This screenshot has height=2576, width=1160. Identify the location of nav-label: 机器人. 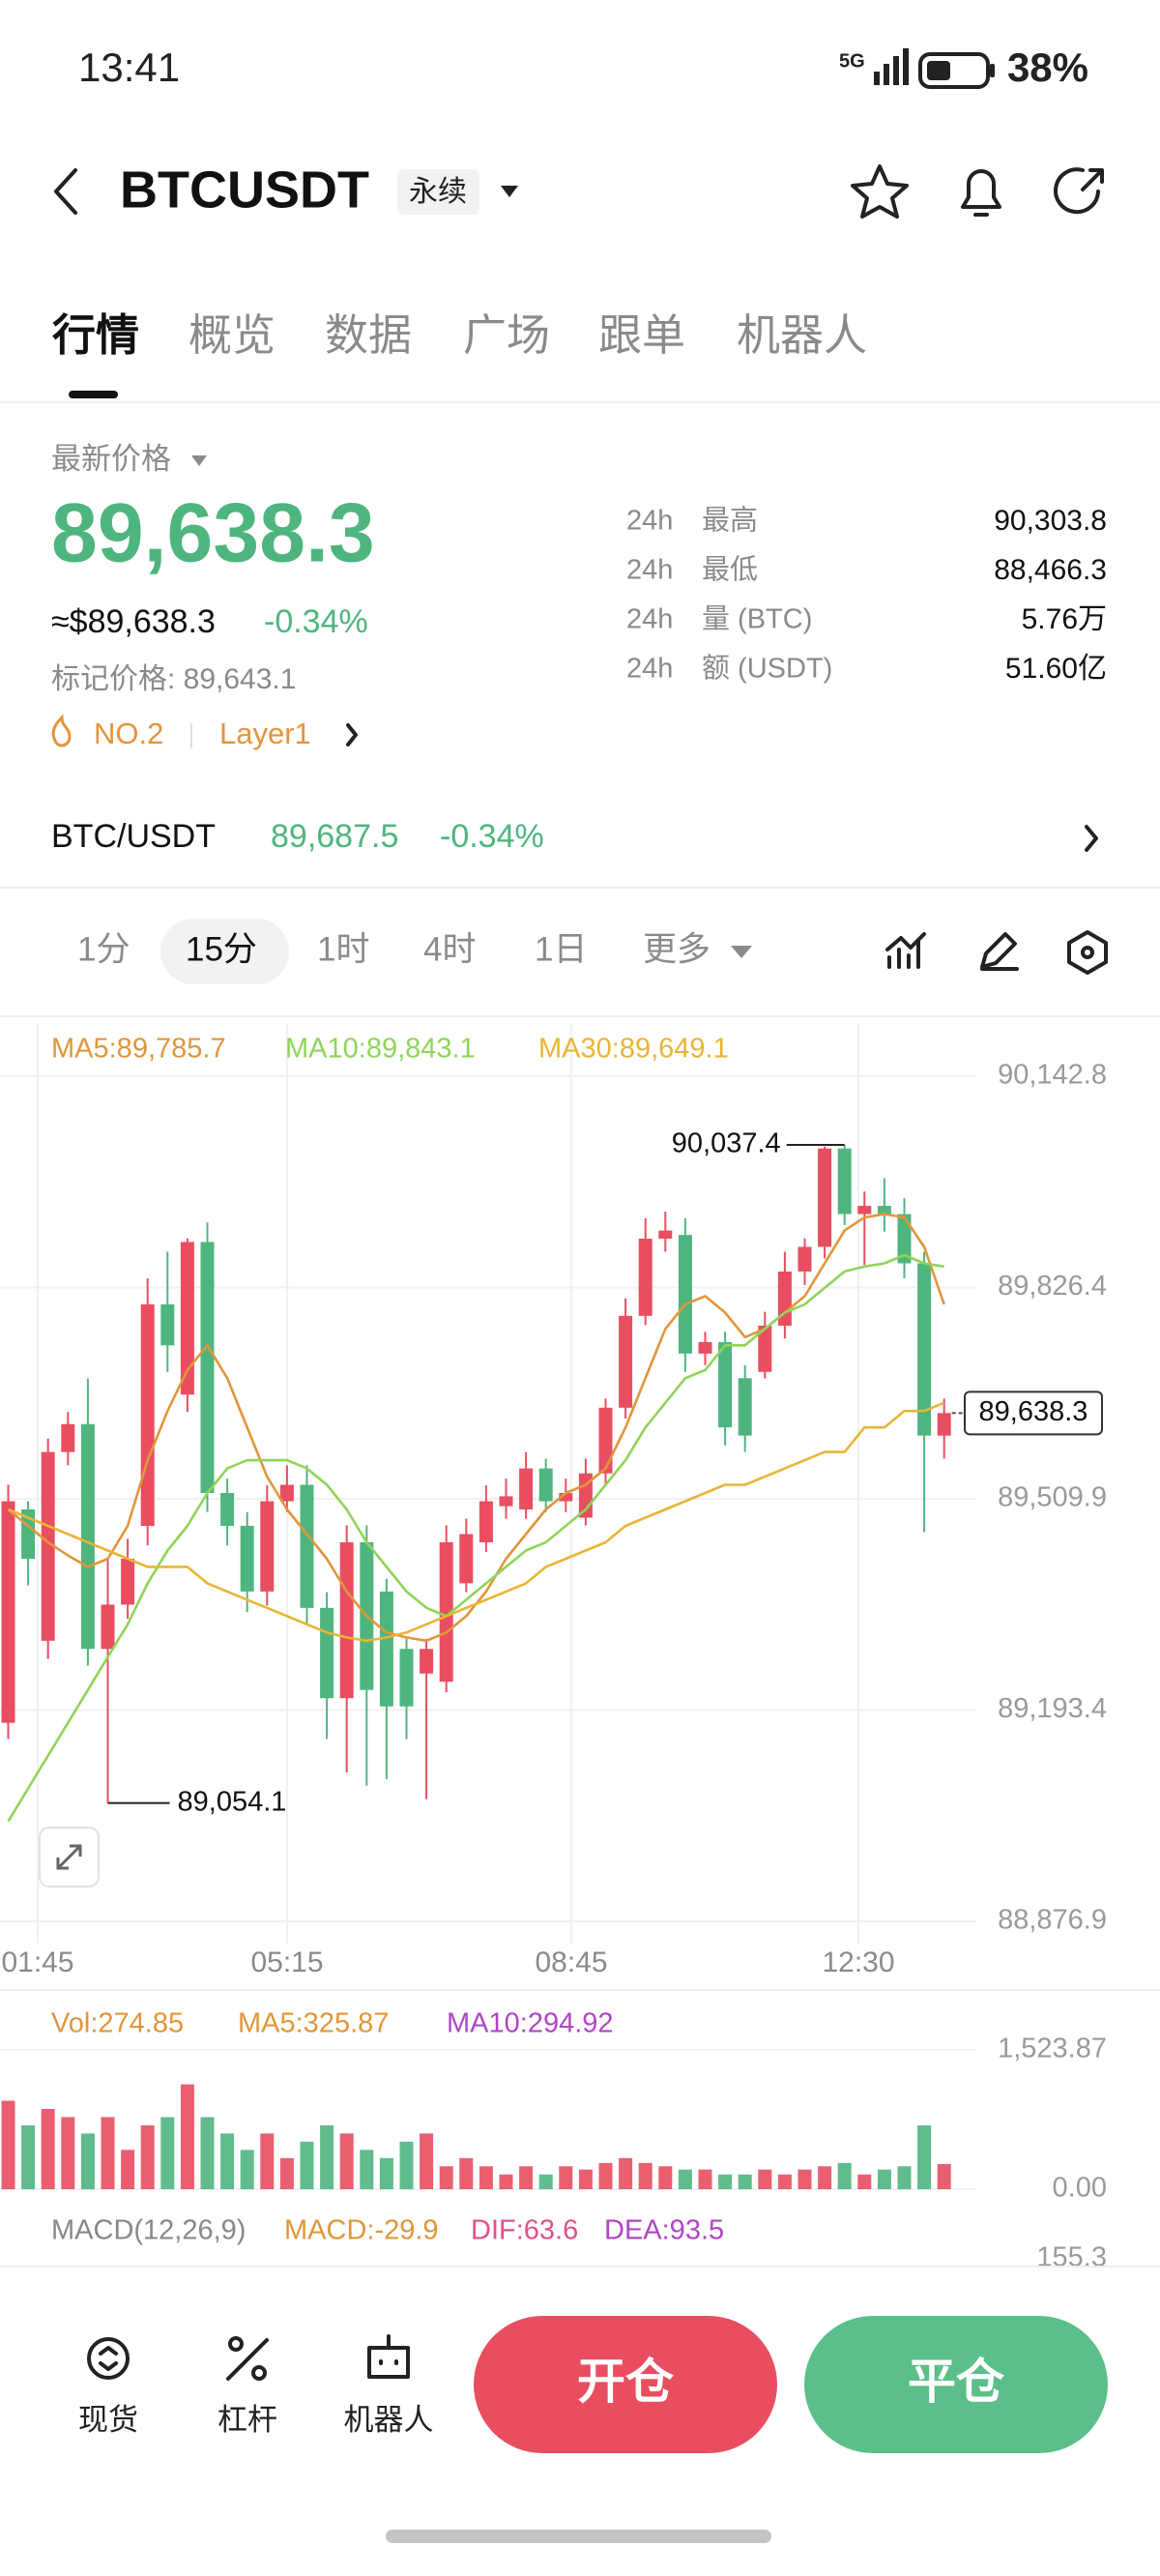
(389, 2420).